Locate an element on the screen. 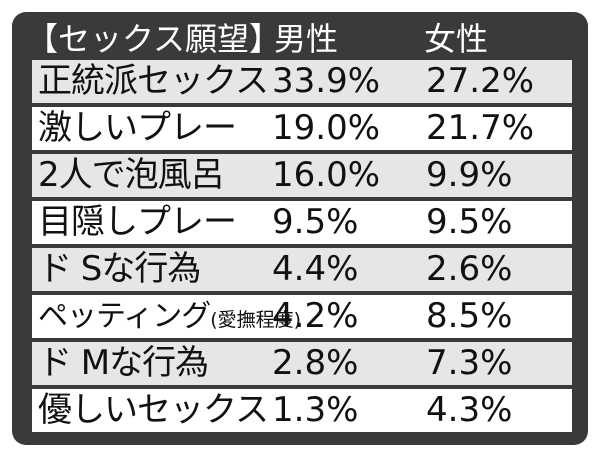 This screenshot has height=457, width=600. table-row: ペッティング(愛撫程度) 4.2% 8.5% is located at coordinates (302, 316).